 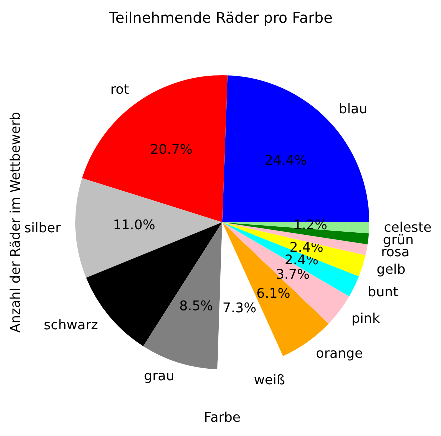 I want to click on slice-label: schwarz, so click(x=71, y=326).